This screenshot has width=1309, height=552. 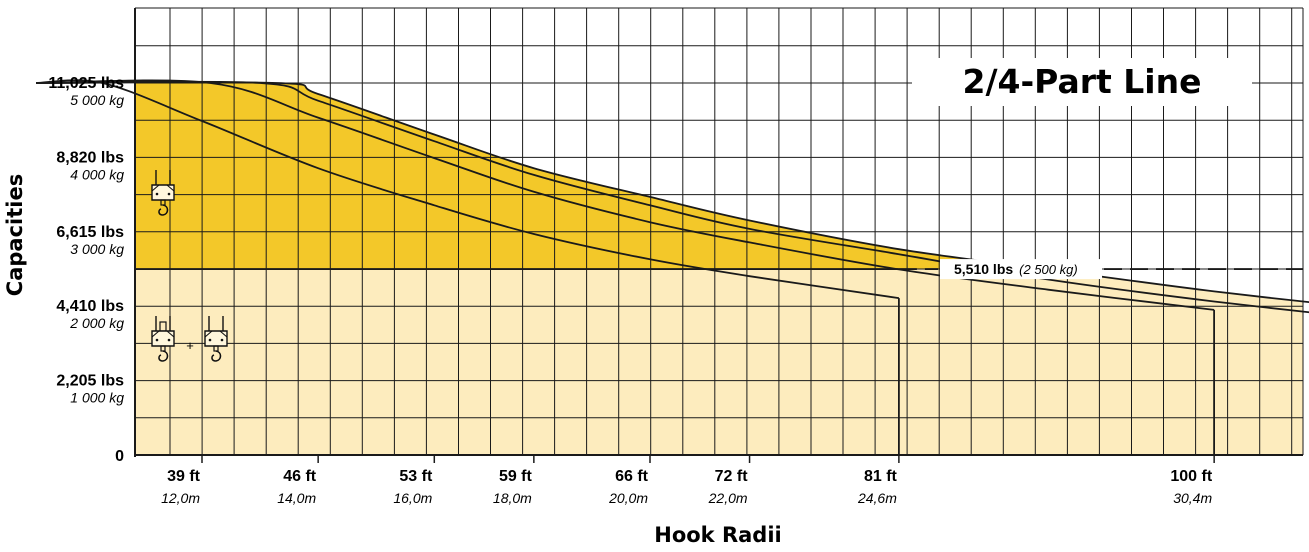 What do you see at coordinates (881, 476) in the screenshot?
I see `x-tick-label-7: 81 ft` at bounding box center [881, 476].